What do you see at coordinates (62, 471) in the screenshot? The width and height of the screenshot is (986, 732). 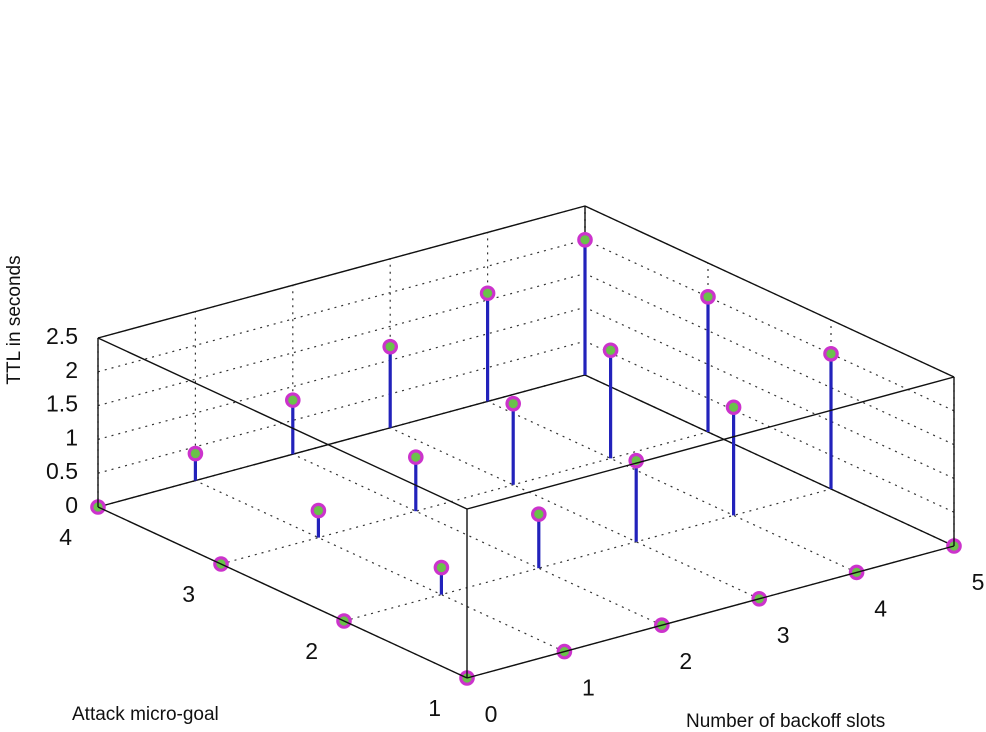 I see `z-tick-label: 0.5` at bounding box center [62, 471].